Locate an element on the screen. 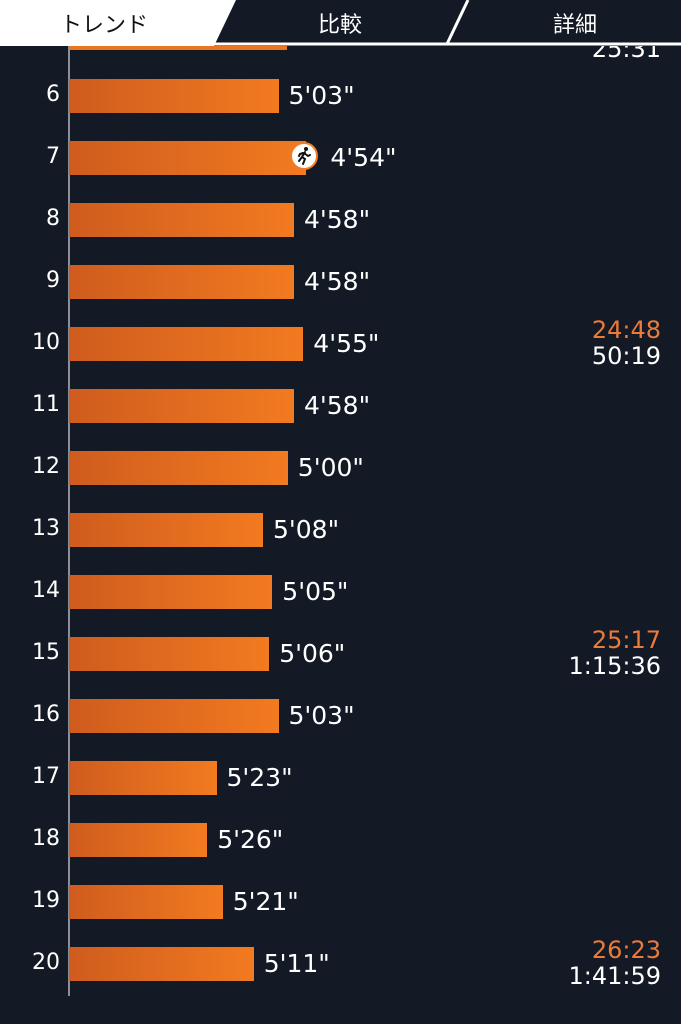 This screenshot has height=1024, width=681. split-time: 26:23 is located at coordinates (626, 950).